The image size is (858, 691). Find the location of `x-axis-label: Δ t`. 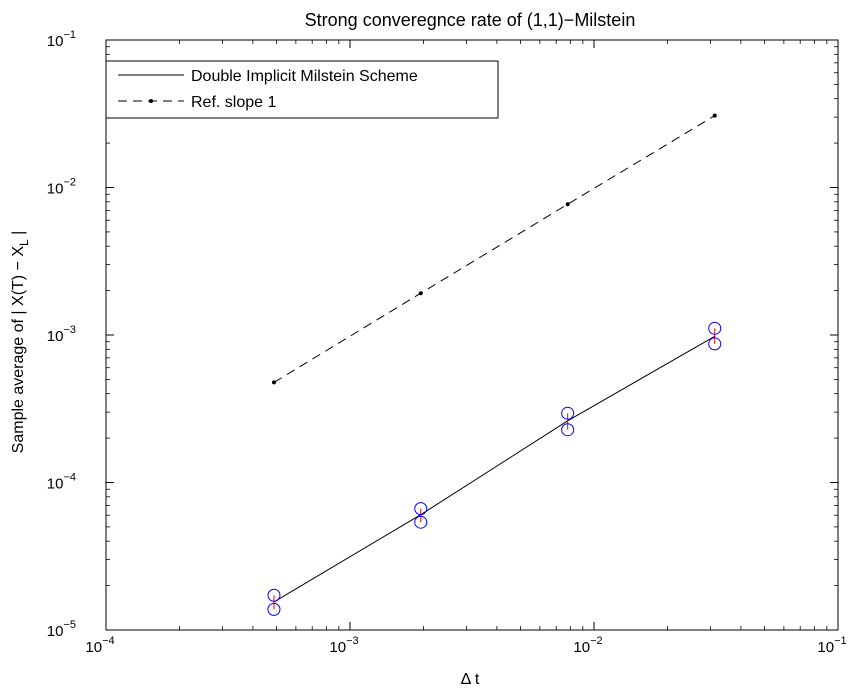

x-axis-label: Δ t is located at coordinates (470, 679).